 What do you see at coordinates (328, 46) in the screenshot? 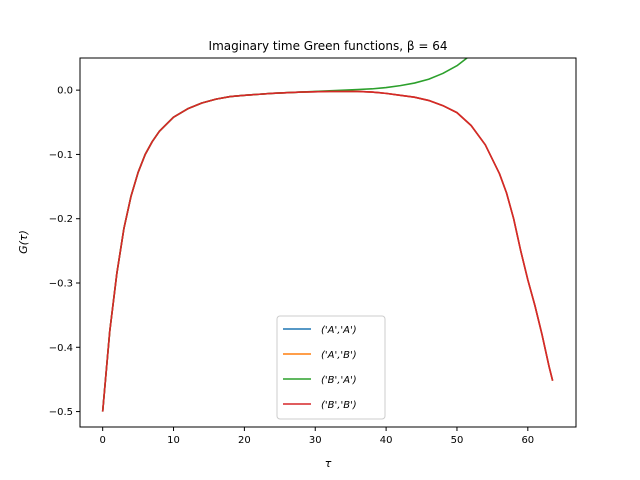
I see `chart-title: Imaginary time Green functions, β = 64` at bounding box center [328, 46].